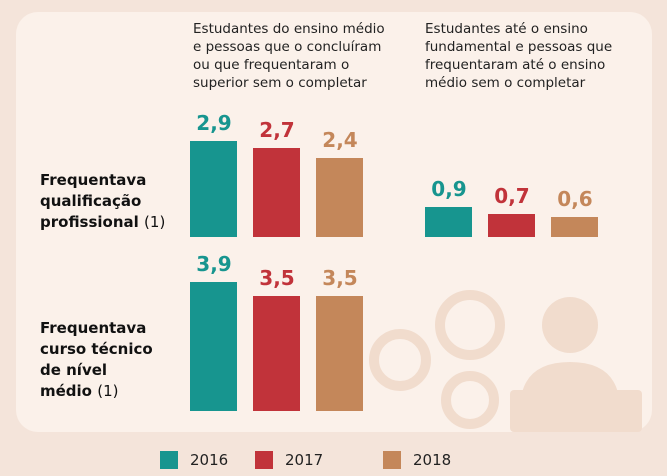  What do you see at coordinates (277, 129) in the screenshot?
I see `value-label: 2,7` at bounding box center [277, 129].